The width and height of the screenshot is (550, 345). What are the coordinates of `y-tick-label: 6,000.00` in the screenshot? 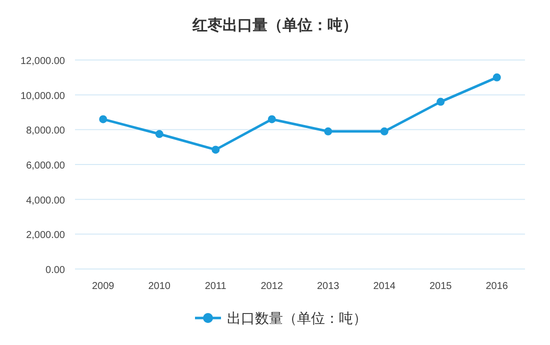 It's located at (46, 166).